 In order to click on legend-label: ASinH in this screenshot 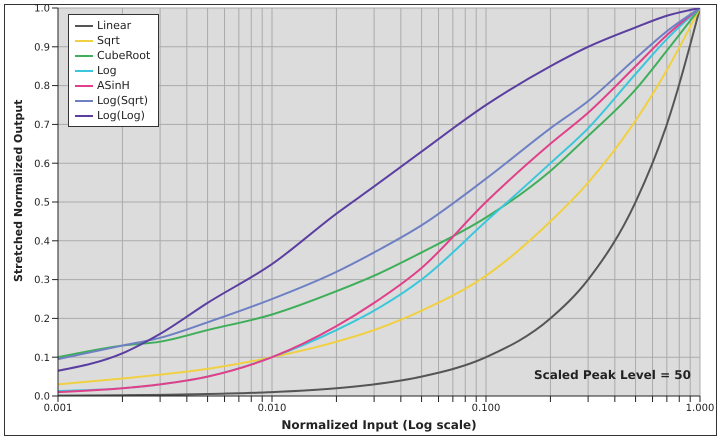, I will do `click(113, 85)`.